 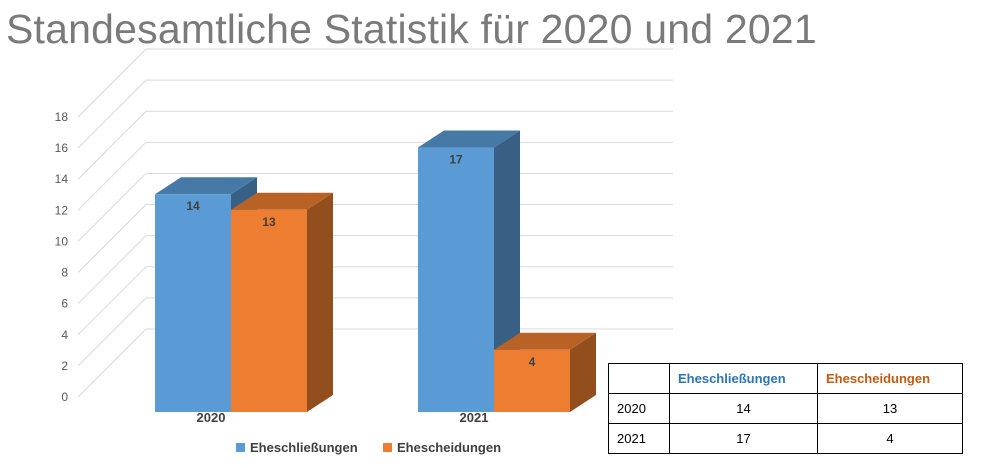 What do you see at coordinates (64, 304) in the screenshot?
I see `y-tick-label: 6` at bounding box center [64, 304].